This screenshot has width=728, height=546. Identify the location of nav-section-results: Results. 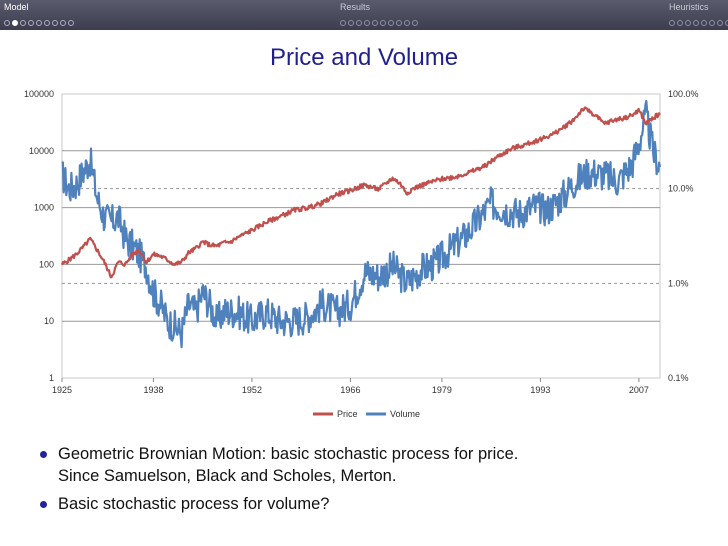
(379, 14).